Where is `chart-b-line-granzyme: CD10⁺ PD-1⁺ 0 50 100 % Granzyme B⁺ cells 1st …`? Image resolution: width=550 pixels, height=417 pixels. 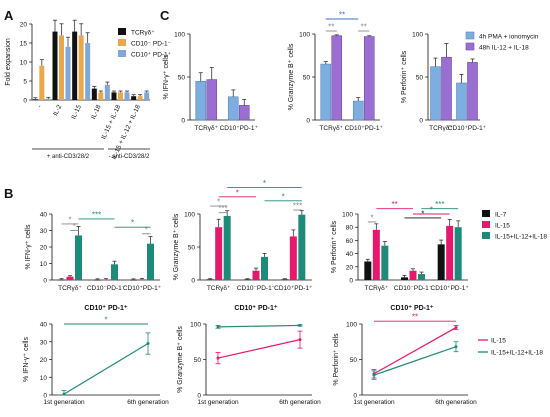 chart-b-line-granzyme: CD10⁺ PD-1⁺ 0 50 100 % Granzyme B⁺ cells 1st … is located at coordinates (249, 355).